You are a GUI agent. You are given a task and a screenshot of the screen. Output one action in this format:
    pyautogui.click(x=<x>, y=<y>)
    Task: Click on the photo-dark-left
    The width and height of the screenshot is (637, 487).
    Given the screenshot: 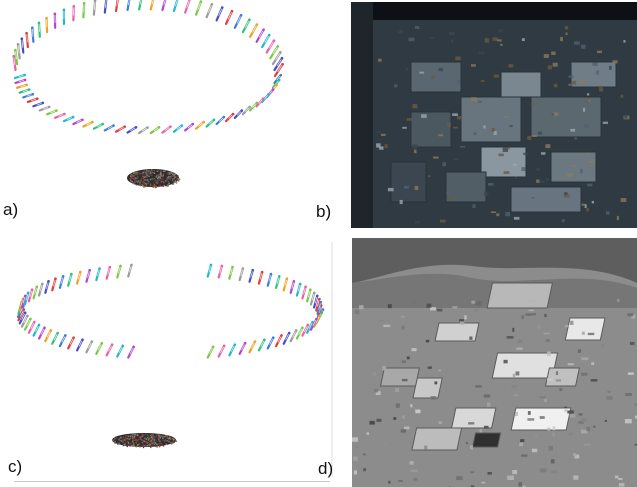 What is the action you would take?
    pyautogui.click(x=362, y=115)
    